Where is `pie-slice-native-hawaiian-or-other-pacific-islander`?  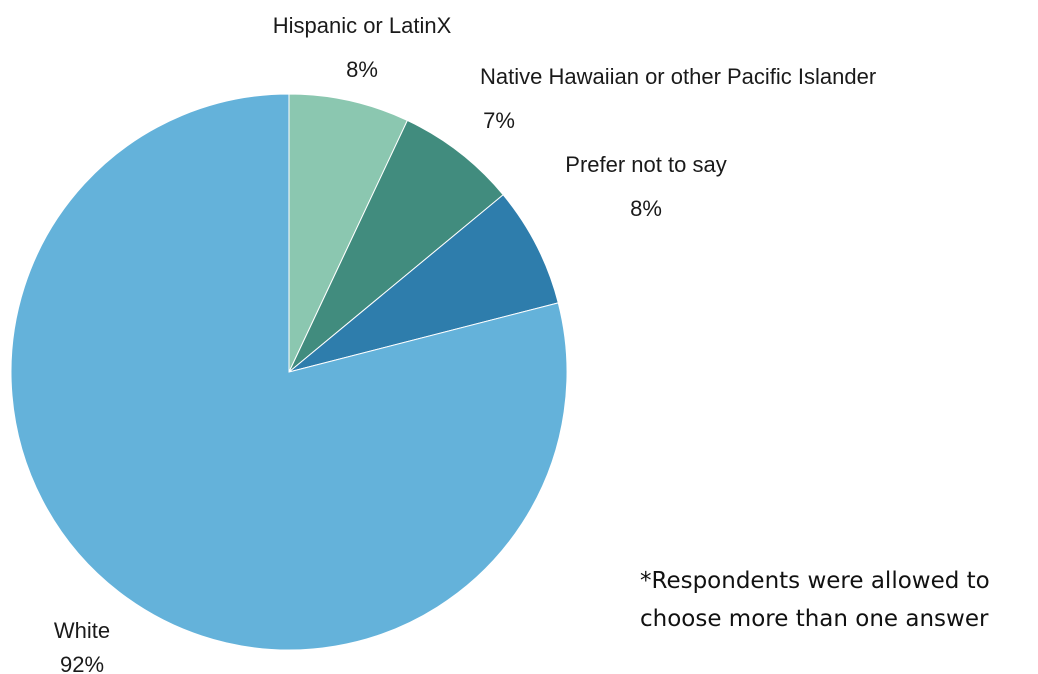
pie-slice-native-hawaiian-or-other-pacific-islander is located at coordinates (396, 246).